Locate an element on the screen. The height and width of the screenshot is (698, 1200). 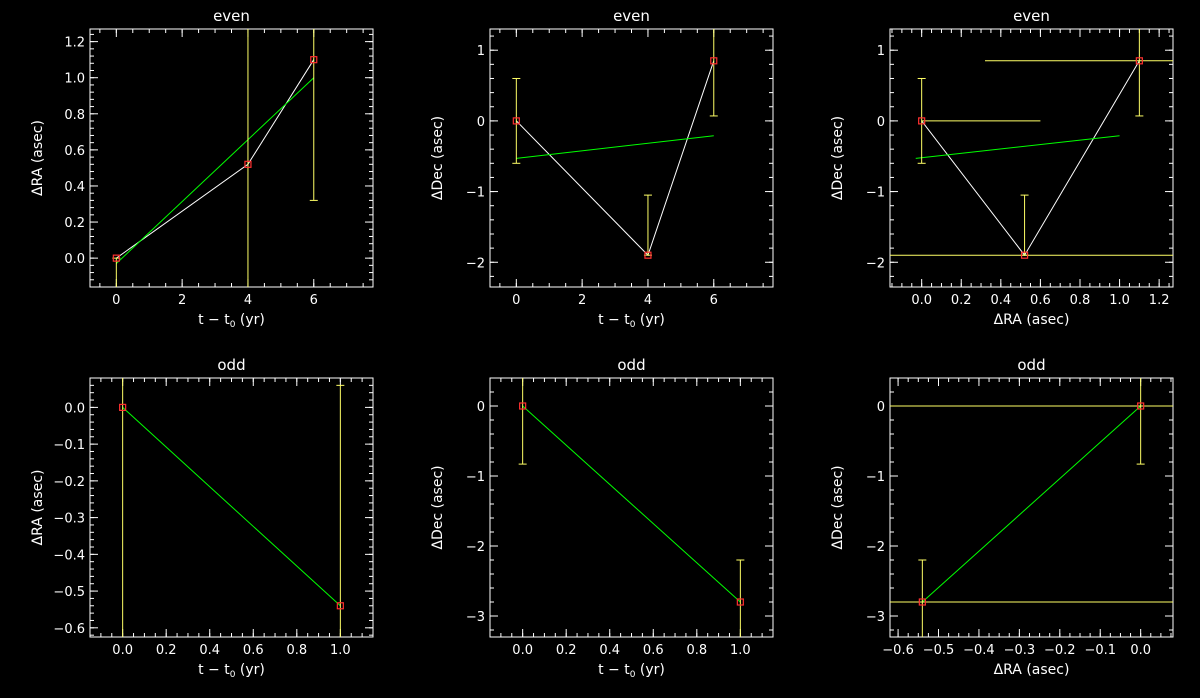
x-tick-label: −0.5 is located at coordinates (939, 650).